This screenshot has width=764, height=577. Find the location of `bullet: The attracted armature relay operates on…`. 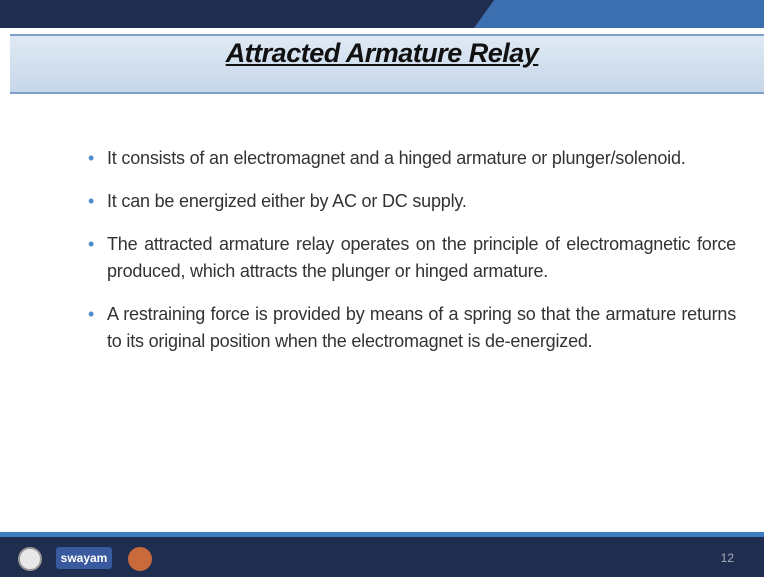

bullet: The attracted armature relay operates on… is located at coordinates (412, 258).